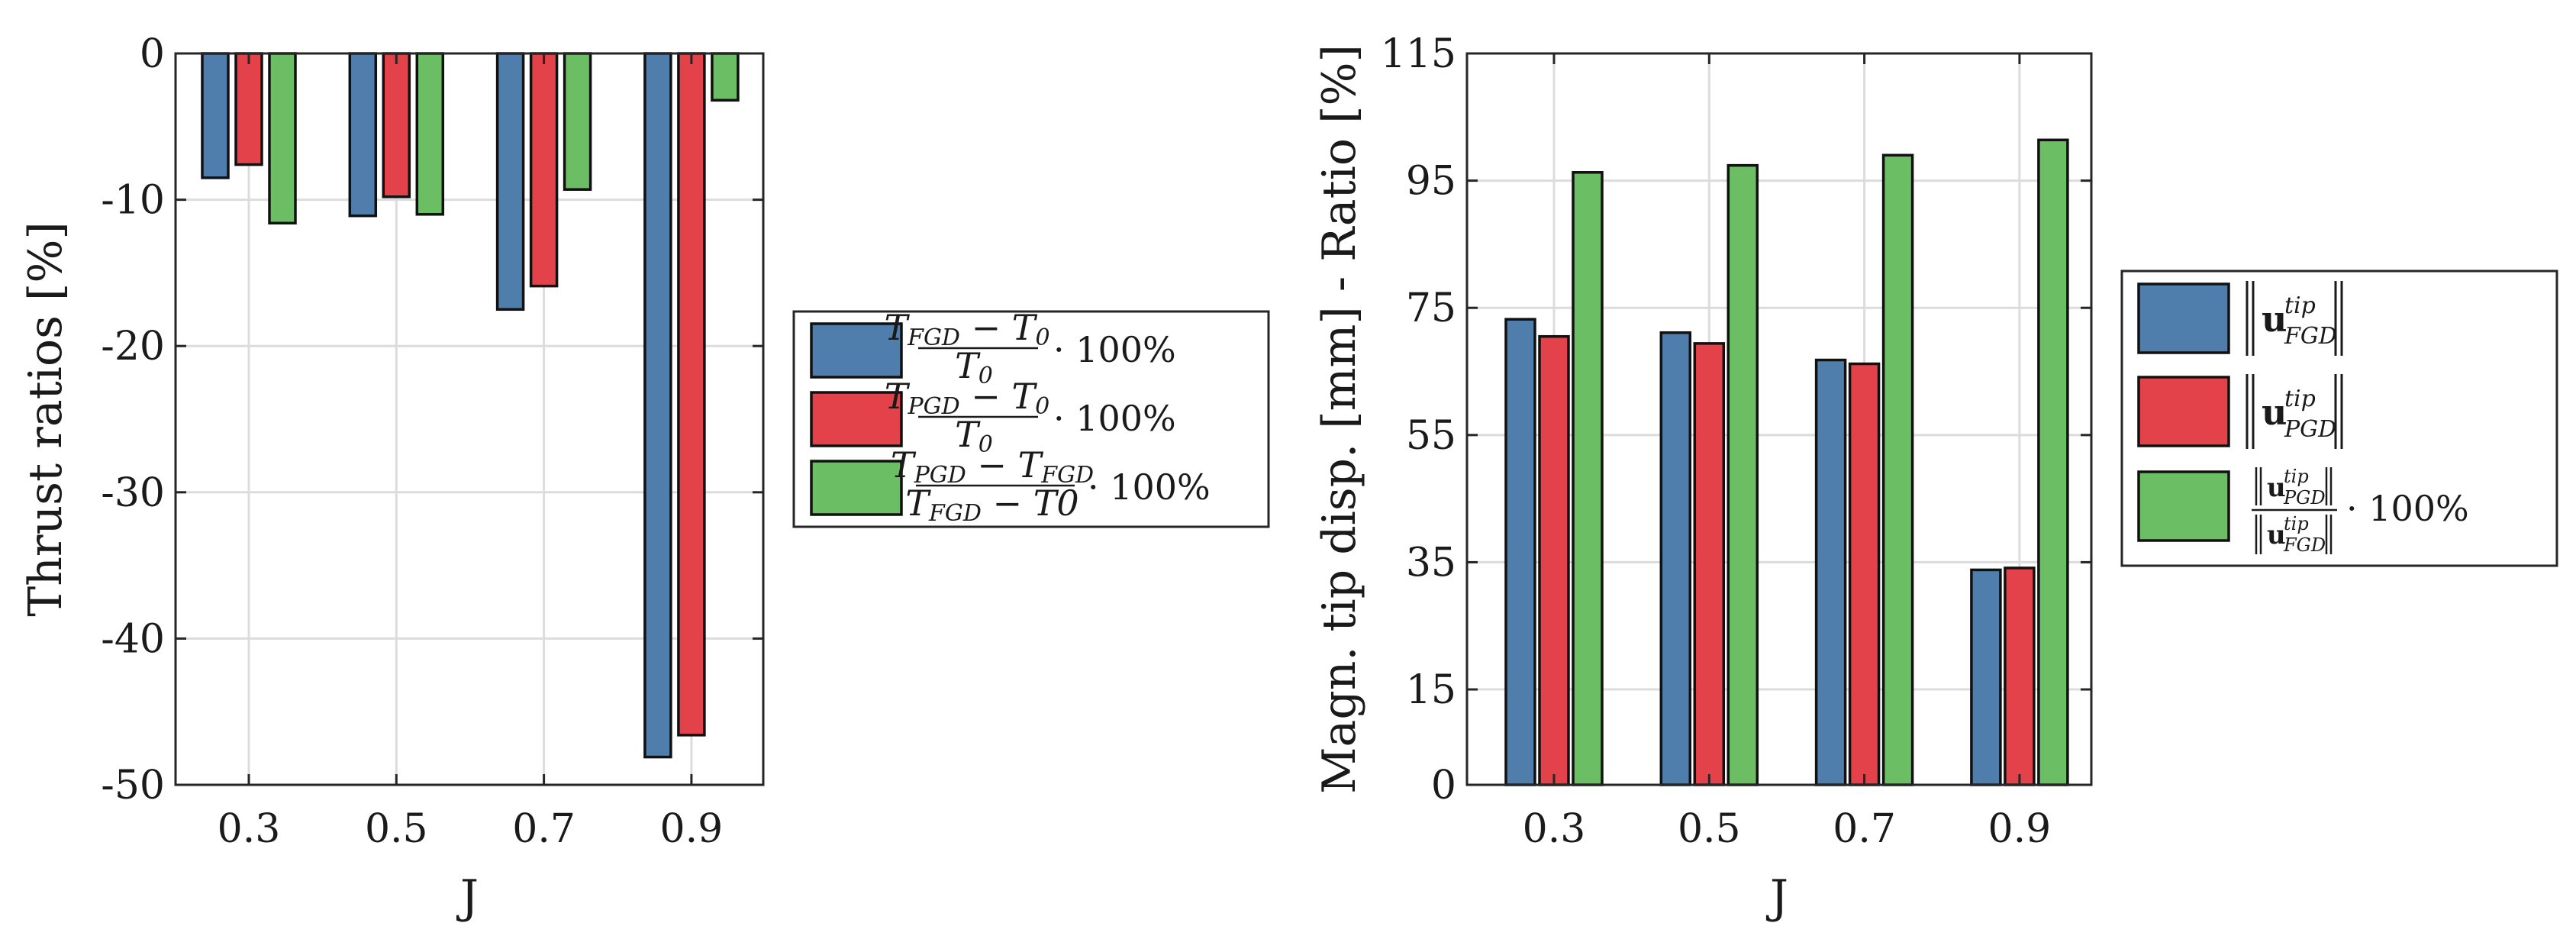 This screenshot has height=936, width=2576. Describe the element at coordinates (133, 420) in the screenshot. I see `thrust-y-tick-labels: 0 -10 -20 -30 -40 -50` at that location.